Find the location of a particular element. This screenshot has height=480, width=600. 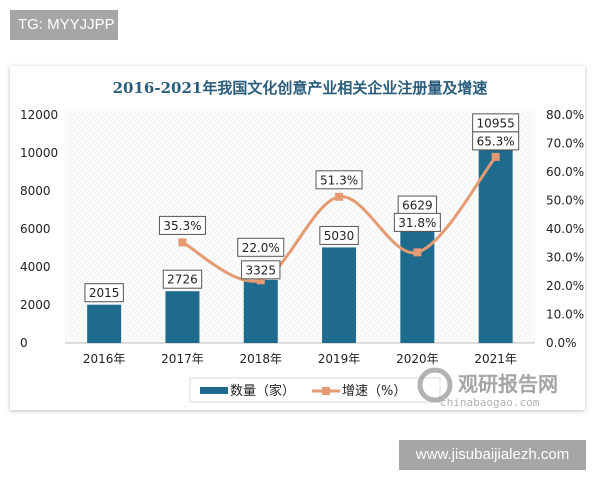

y-right-tick-label: 0.0% is located at coordinates (561, 343).